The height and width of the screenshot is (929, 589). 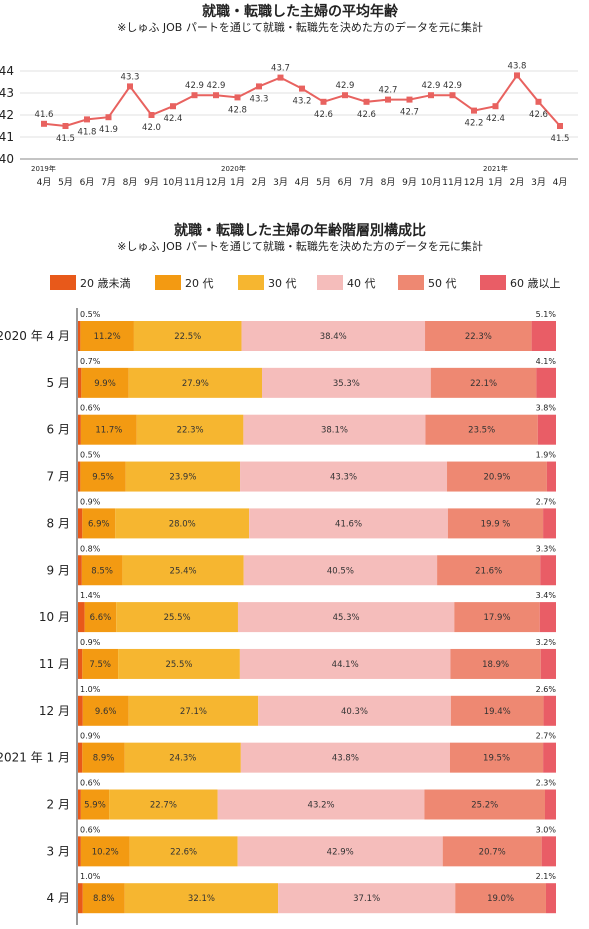 I want to click on segment-label: 18.9%, so click(x=495, y=665).